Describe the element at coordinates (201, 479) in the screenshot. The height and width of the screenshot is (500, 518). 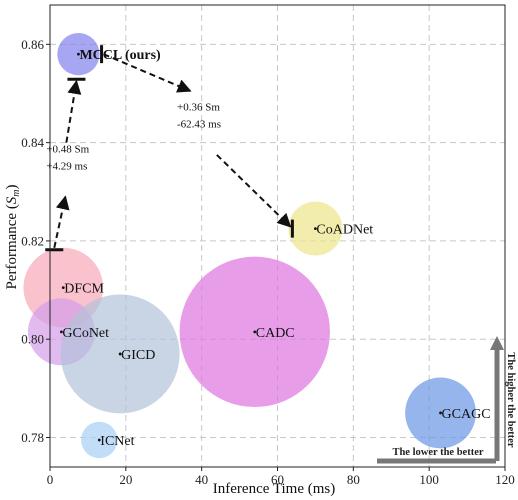
I see `x-tick-label: 40` at that location.